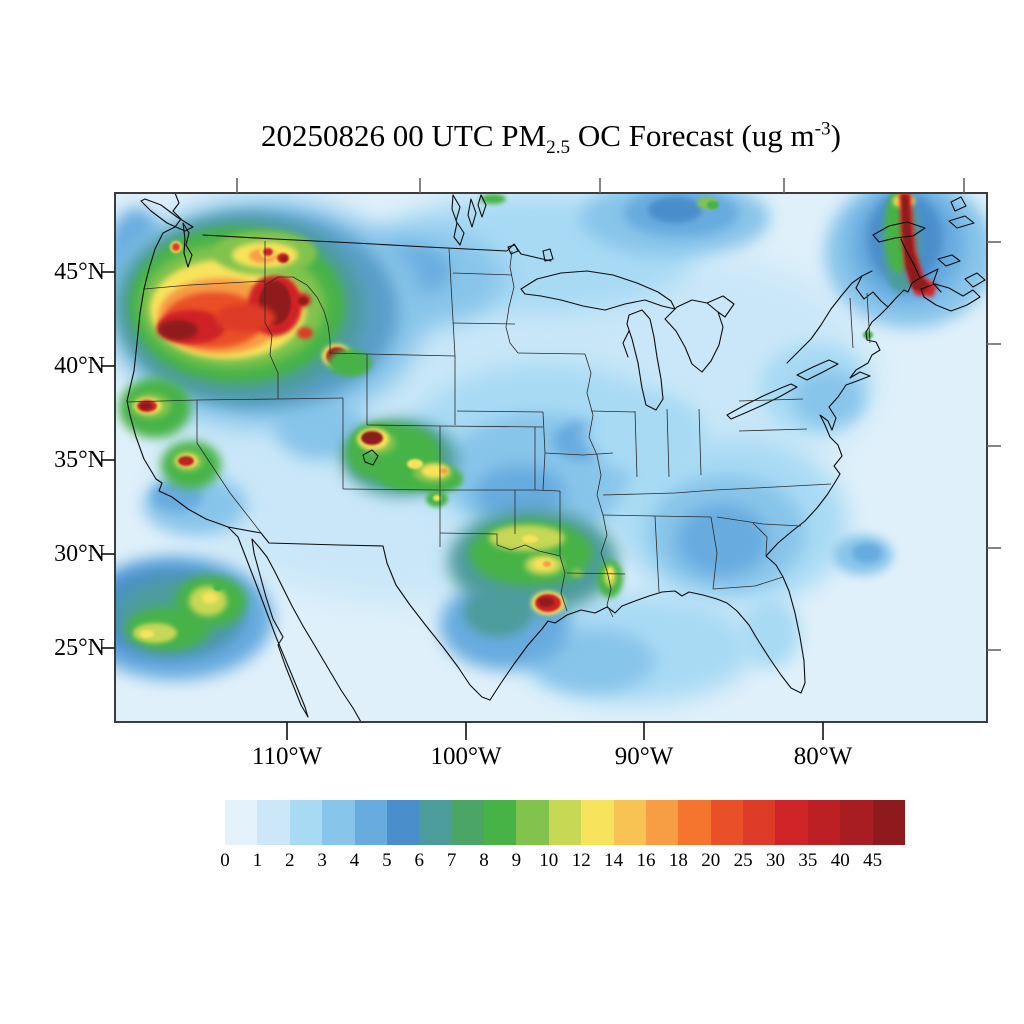  Describe the element at coordinates (516, 860) in the screenshot. I see `colorbar-tick-label: 9` at that location.